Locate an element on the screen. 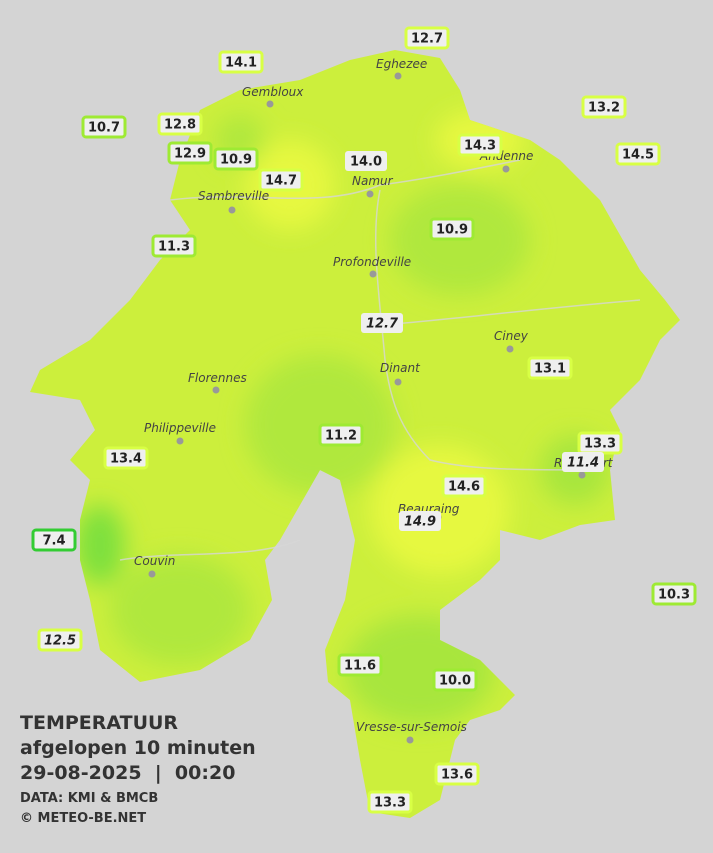 The image size is (713, 853). city-label: Eghezee is located at coordinates (401, 64).